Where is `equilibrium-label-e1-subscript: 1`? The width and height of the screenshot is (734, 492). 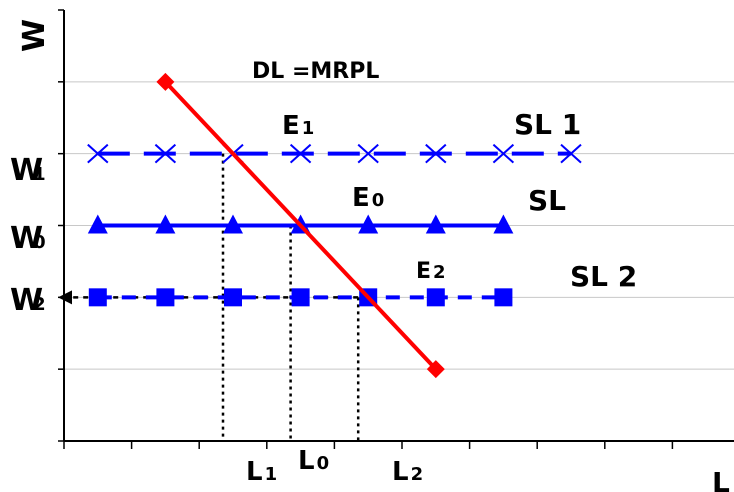 equilibrium-label-e1-subscript: 1 is located at coordinates (308, 128).